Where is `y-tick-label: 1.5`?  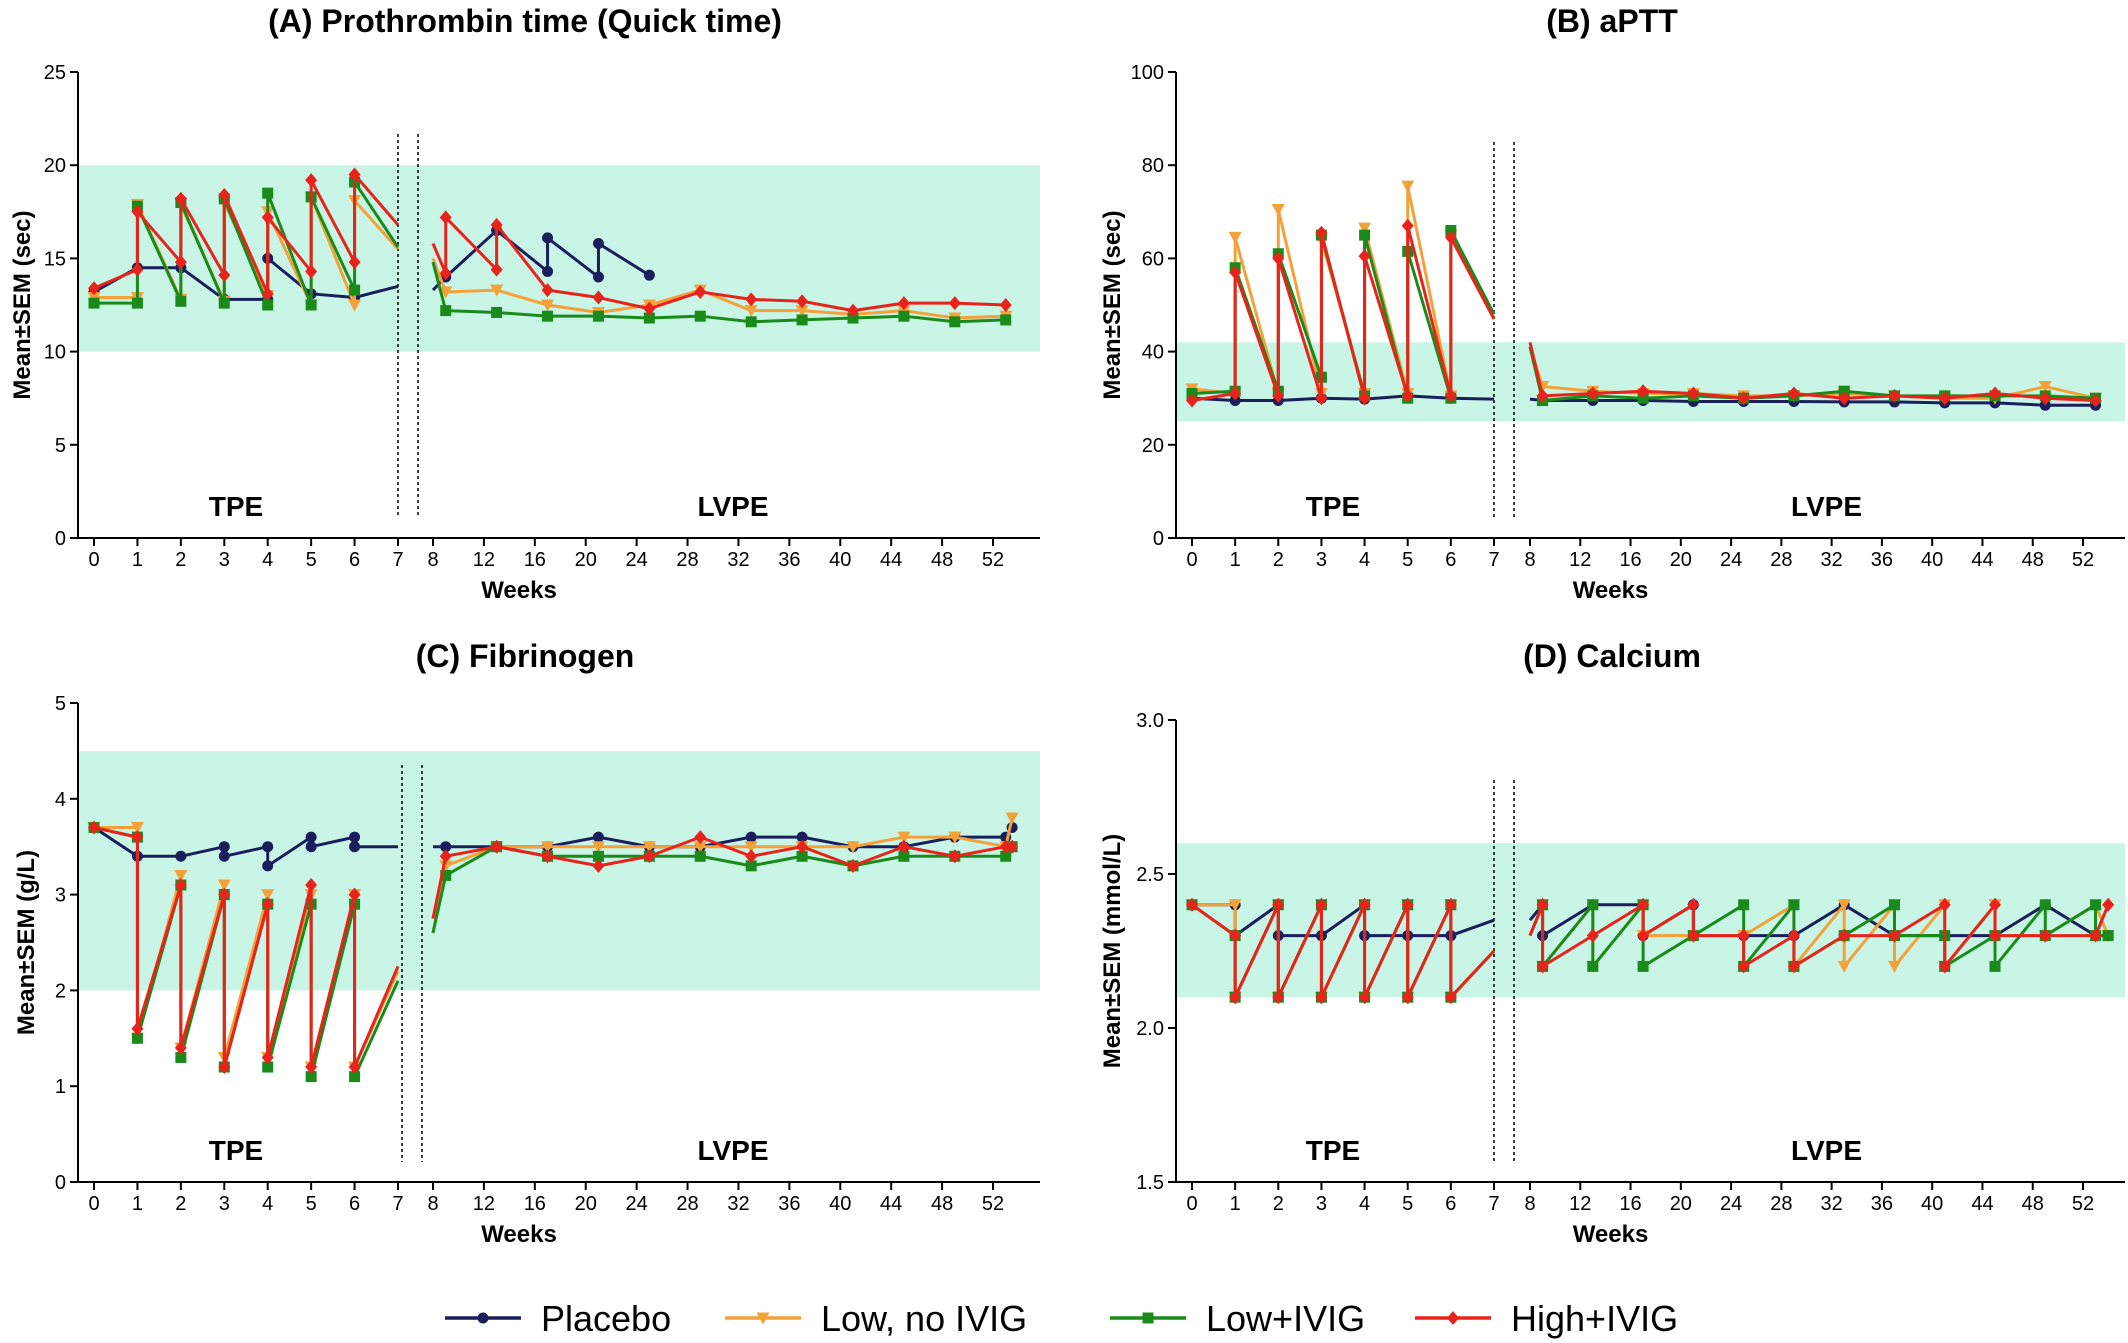
y-tick-label: 1.5 is located at coordinates (1150, 1183).